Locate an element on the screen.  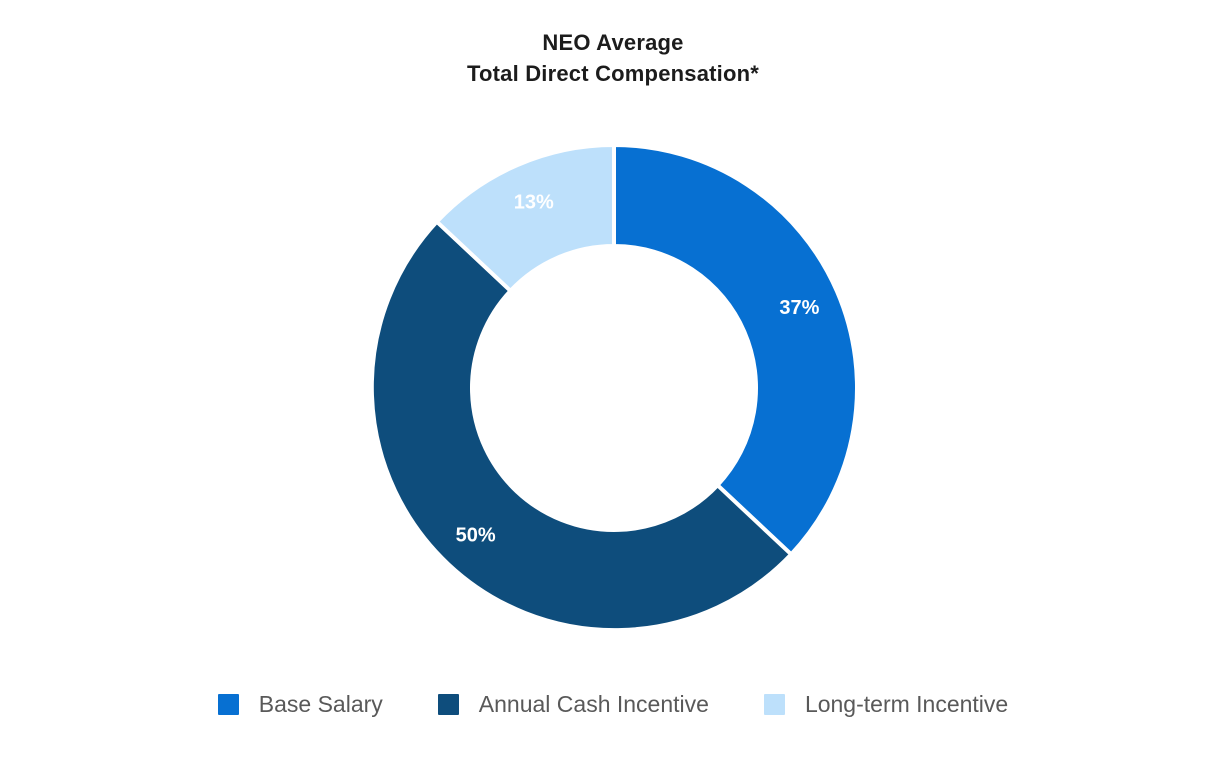
chart-title-line1: NEO Average is located at coordinates (613, 42).